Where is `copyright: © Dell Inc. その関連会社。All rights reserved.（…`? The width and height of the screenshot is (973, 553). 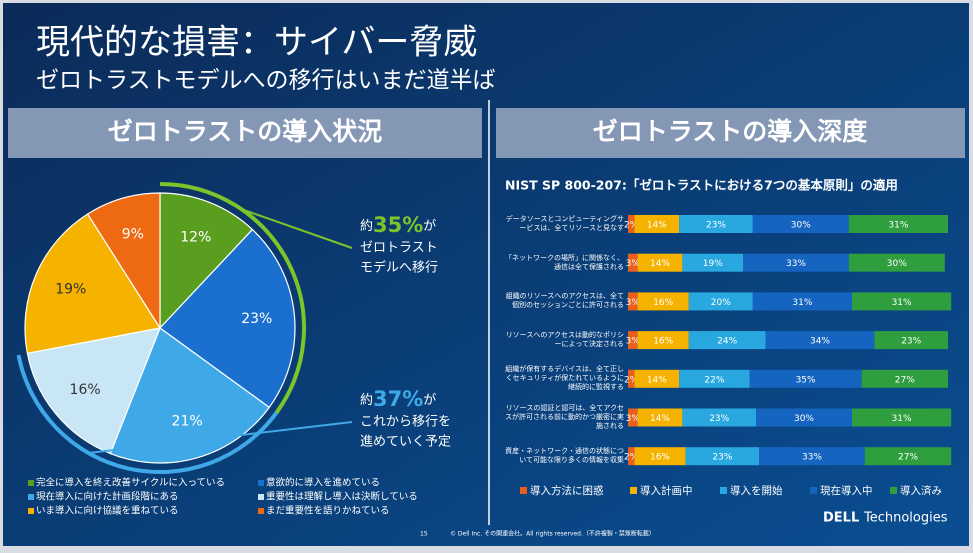
copyright: © Dell Inc. その関連会社。All rights reserved.（… is located at coordinates (552, 534).